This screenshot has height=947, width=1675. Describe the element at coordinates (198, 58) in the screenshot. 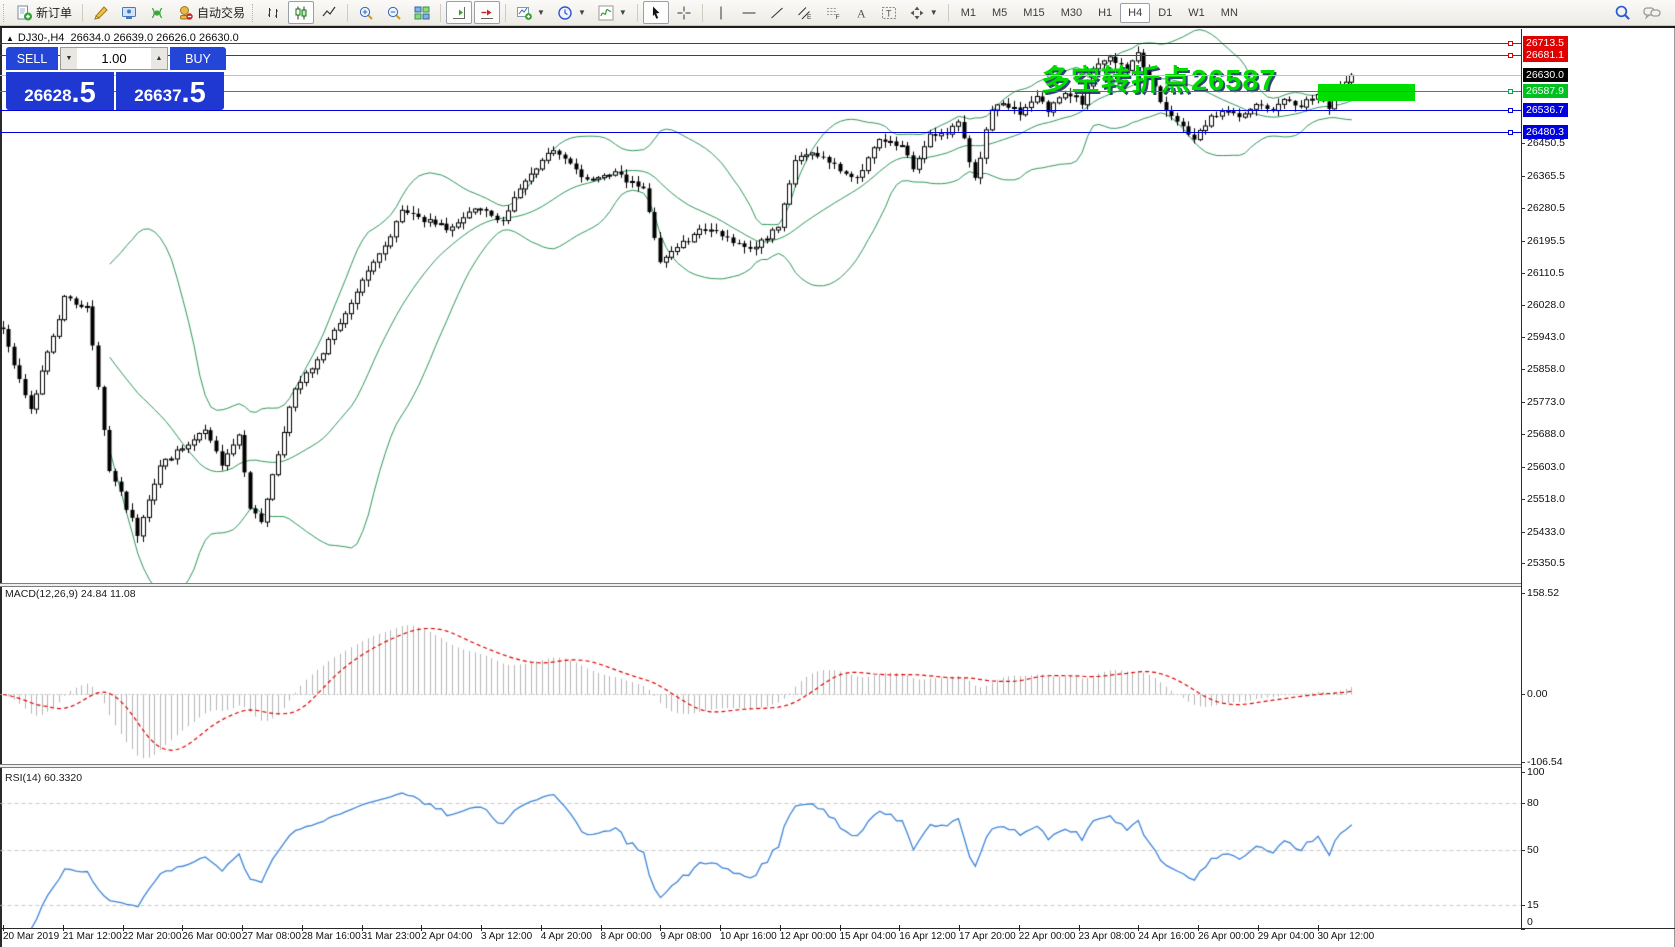

I see `buy-button: BUY` at that location.